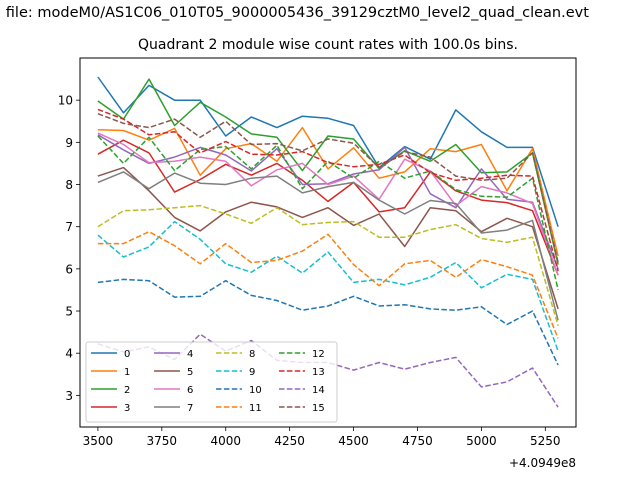  Describe the element at coordinates (127, 408) in the screenshot. I see `legend-label-3: 3` at that location.